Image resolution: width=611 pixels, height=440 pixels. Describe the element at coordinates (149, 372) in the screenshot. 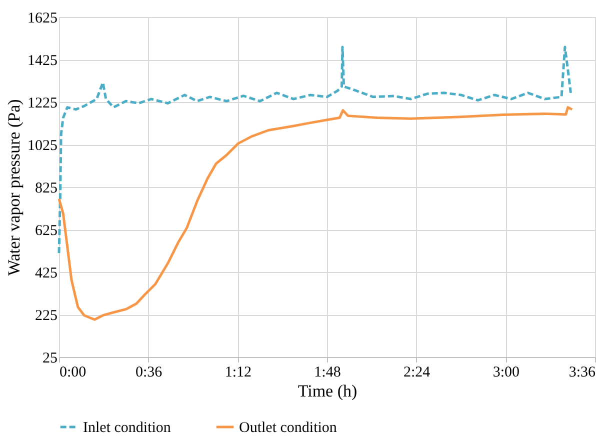

I see `x-tick-label: 0:36` at that location.